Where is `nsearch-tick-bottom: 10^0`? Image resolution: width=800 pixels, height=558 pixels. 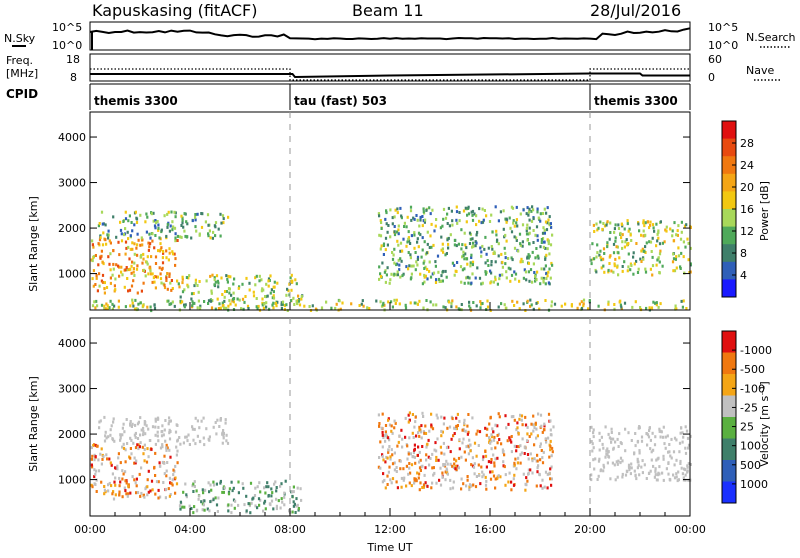
nsearch-tick-bottom: 10^0 is located at coordinates (723, 45).